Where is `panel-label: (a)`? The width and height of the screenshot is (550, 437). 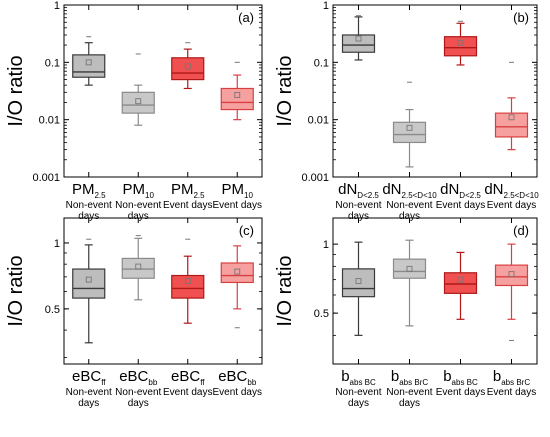
panel-label: (a) is located at coordinates (246, 17).